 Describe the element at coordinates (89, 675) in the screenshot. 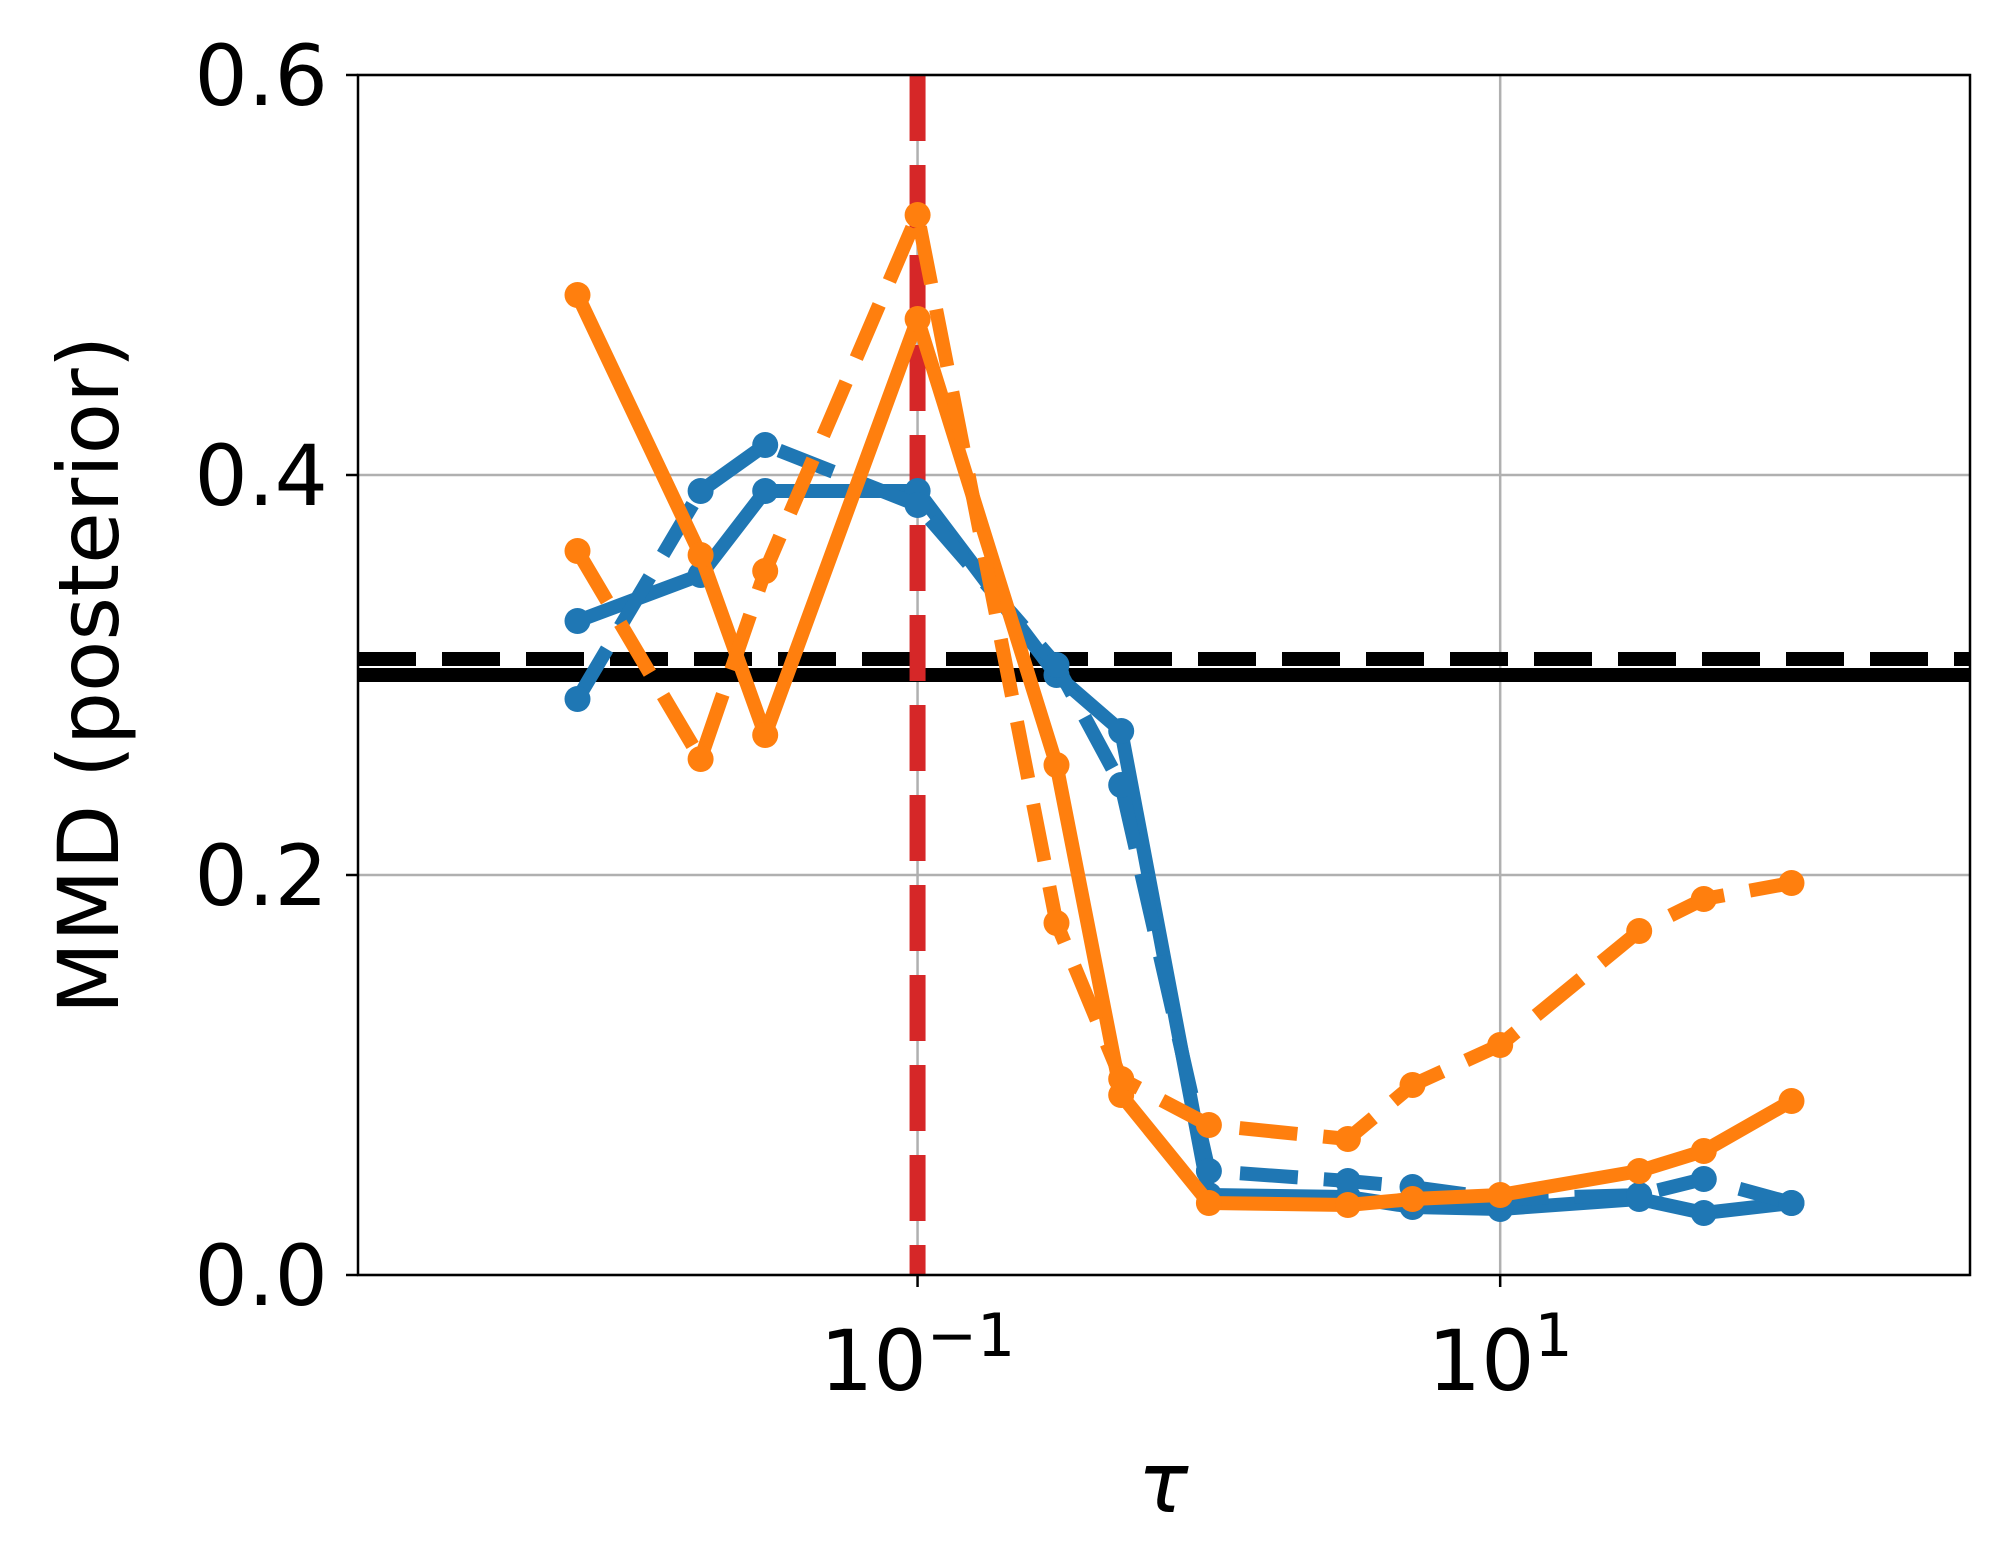

I see `y-axis-label: MMD (posterior)` at that location.